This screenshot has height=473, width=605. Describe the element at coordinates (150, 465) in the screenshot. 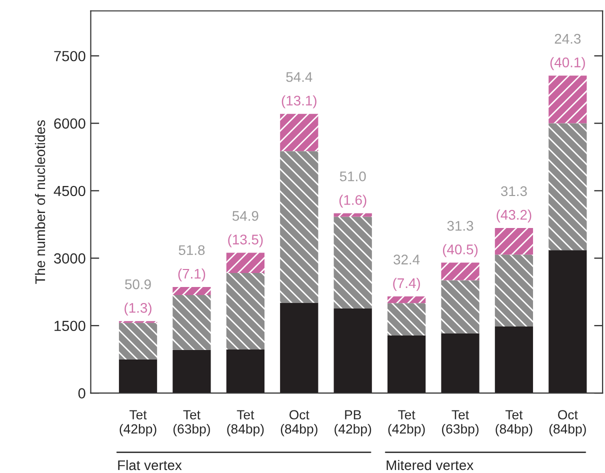

I see `text: Flat vertex` at that location.